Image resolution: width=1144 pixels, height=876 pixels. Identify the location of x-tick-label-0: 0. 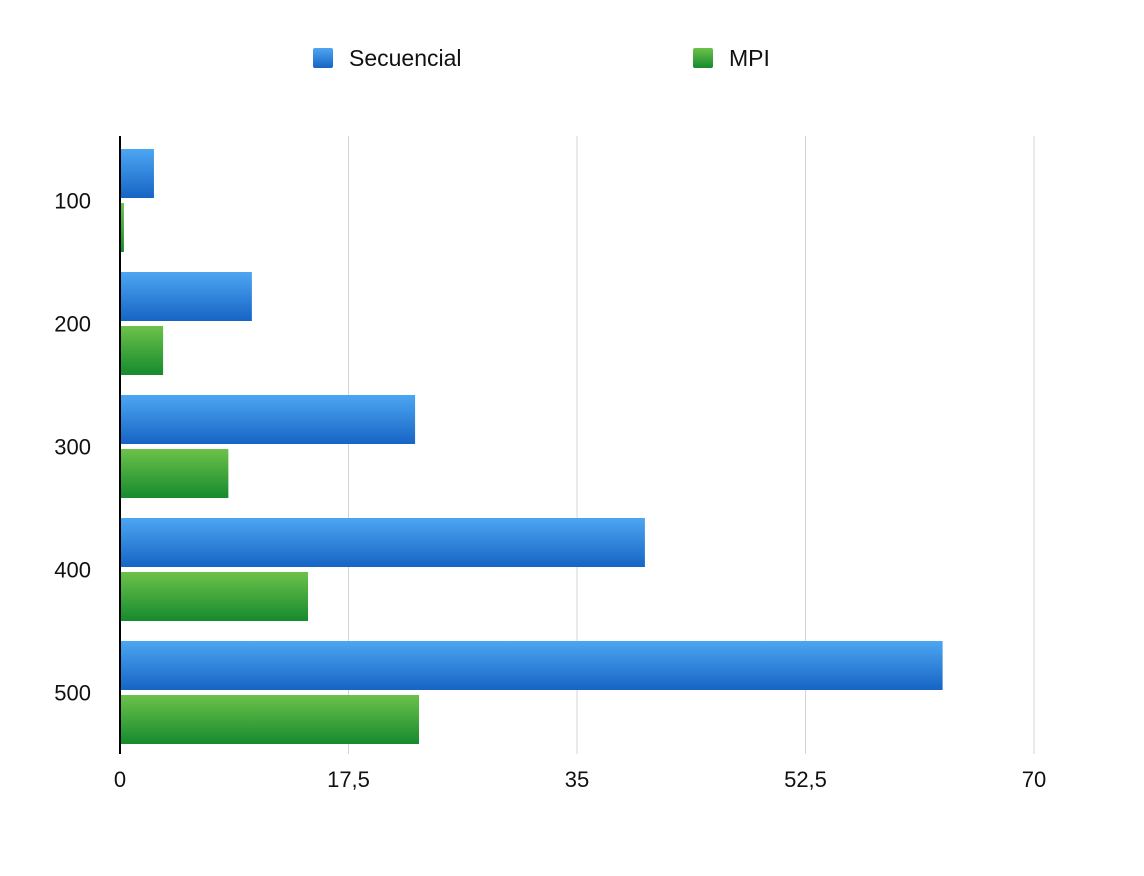
(120, 779).